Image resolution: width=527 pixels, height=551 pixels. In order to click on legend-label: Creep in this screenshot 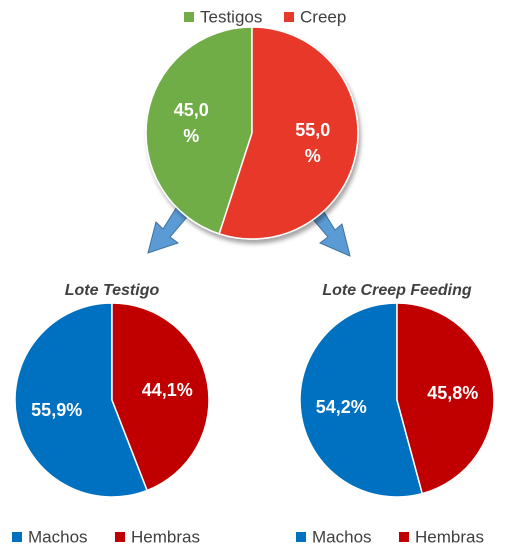, I will do `click(323, 16)`.